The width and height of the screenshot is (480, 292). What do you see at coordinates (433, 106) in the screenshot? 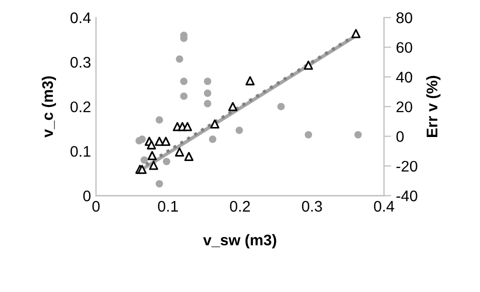
I see `y2-axis-title: Err v (%)` at bounding box center [433, 106].